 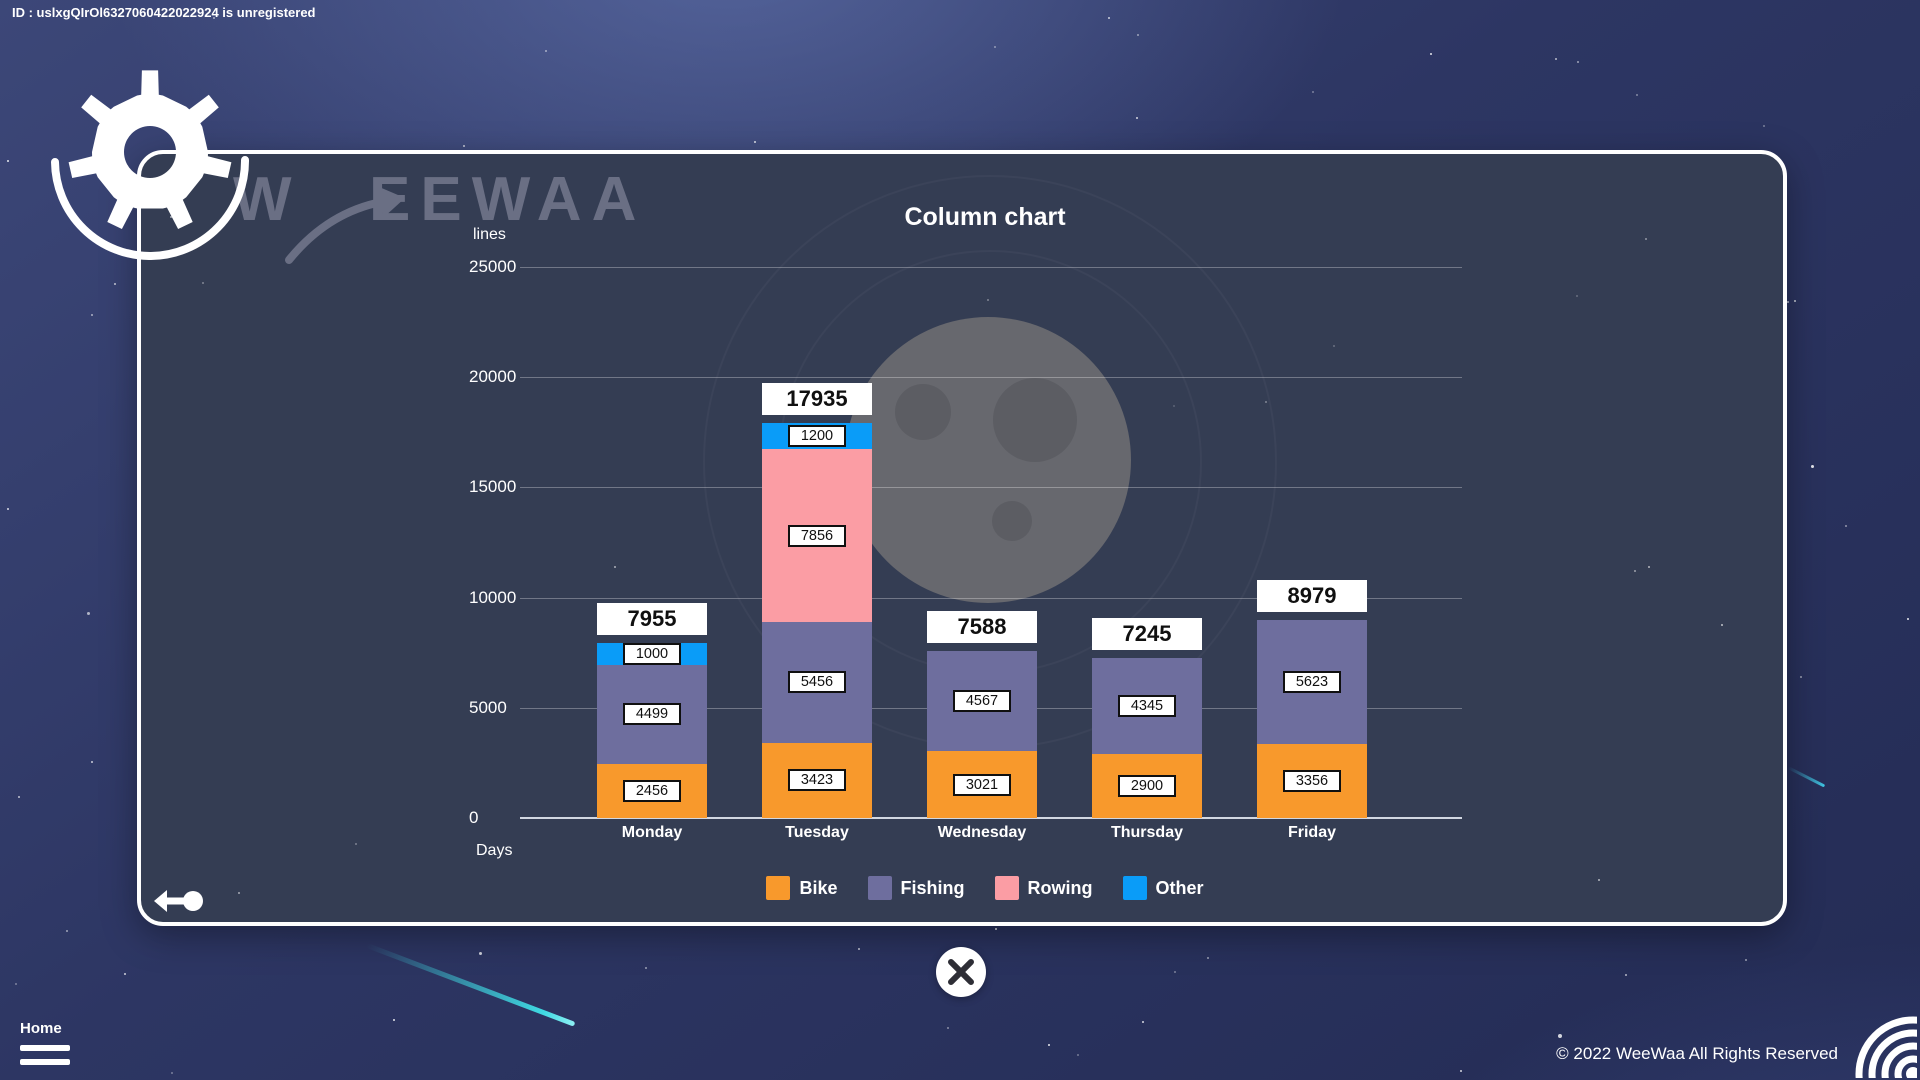 What do you see at coordinates (982, 784) in the screenshot?
I see `segment-value-label: 3021` at bounding box center [982, 784].